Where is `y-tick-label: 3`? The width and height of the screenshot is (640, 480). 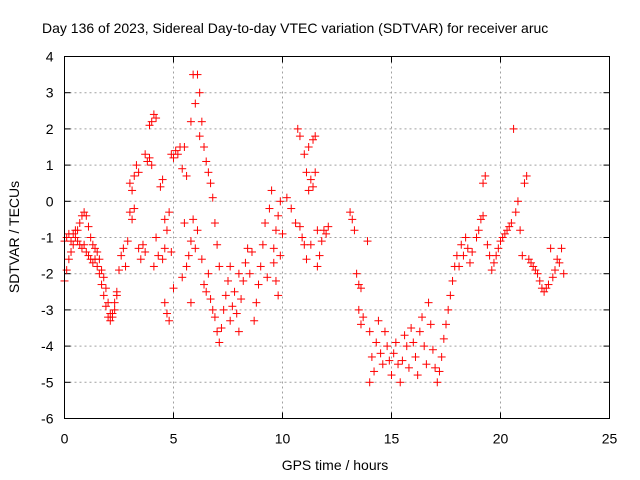
y-tick-label: 3 is located at coordinates (50, 93).